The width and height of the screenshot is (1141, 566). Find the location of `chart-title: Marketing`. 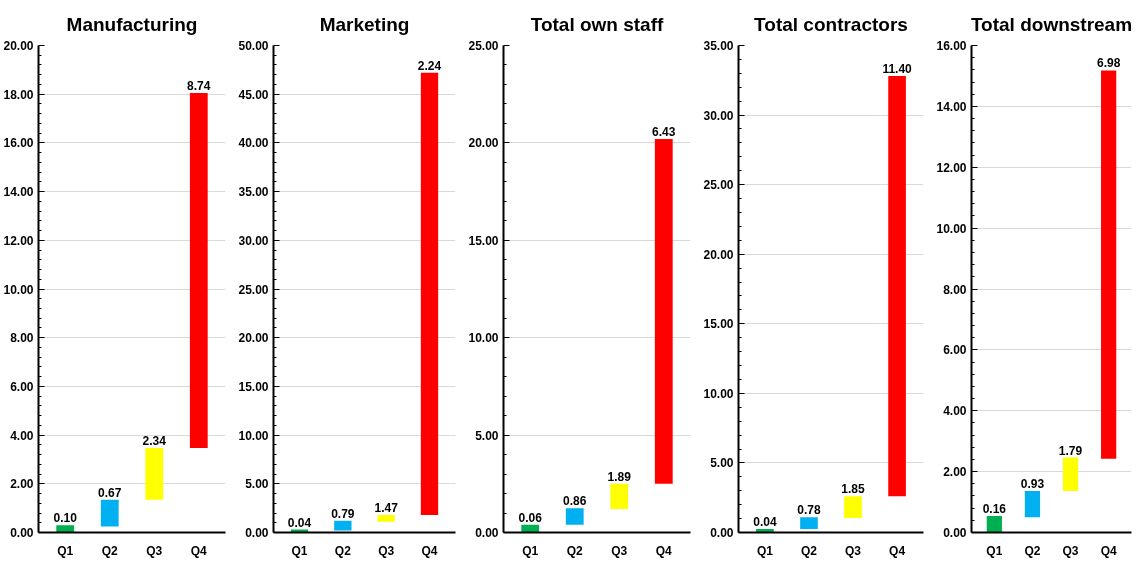

chart-title: Marketing is located at coordinates (364, 24).